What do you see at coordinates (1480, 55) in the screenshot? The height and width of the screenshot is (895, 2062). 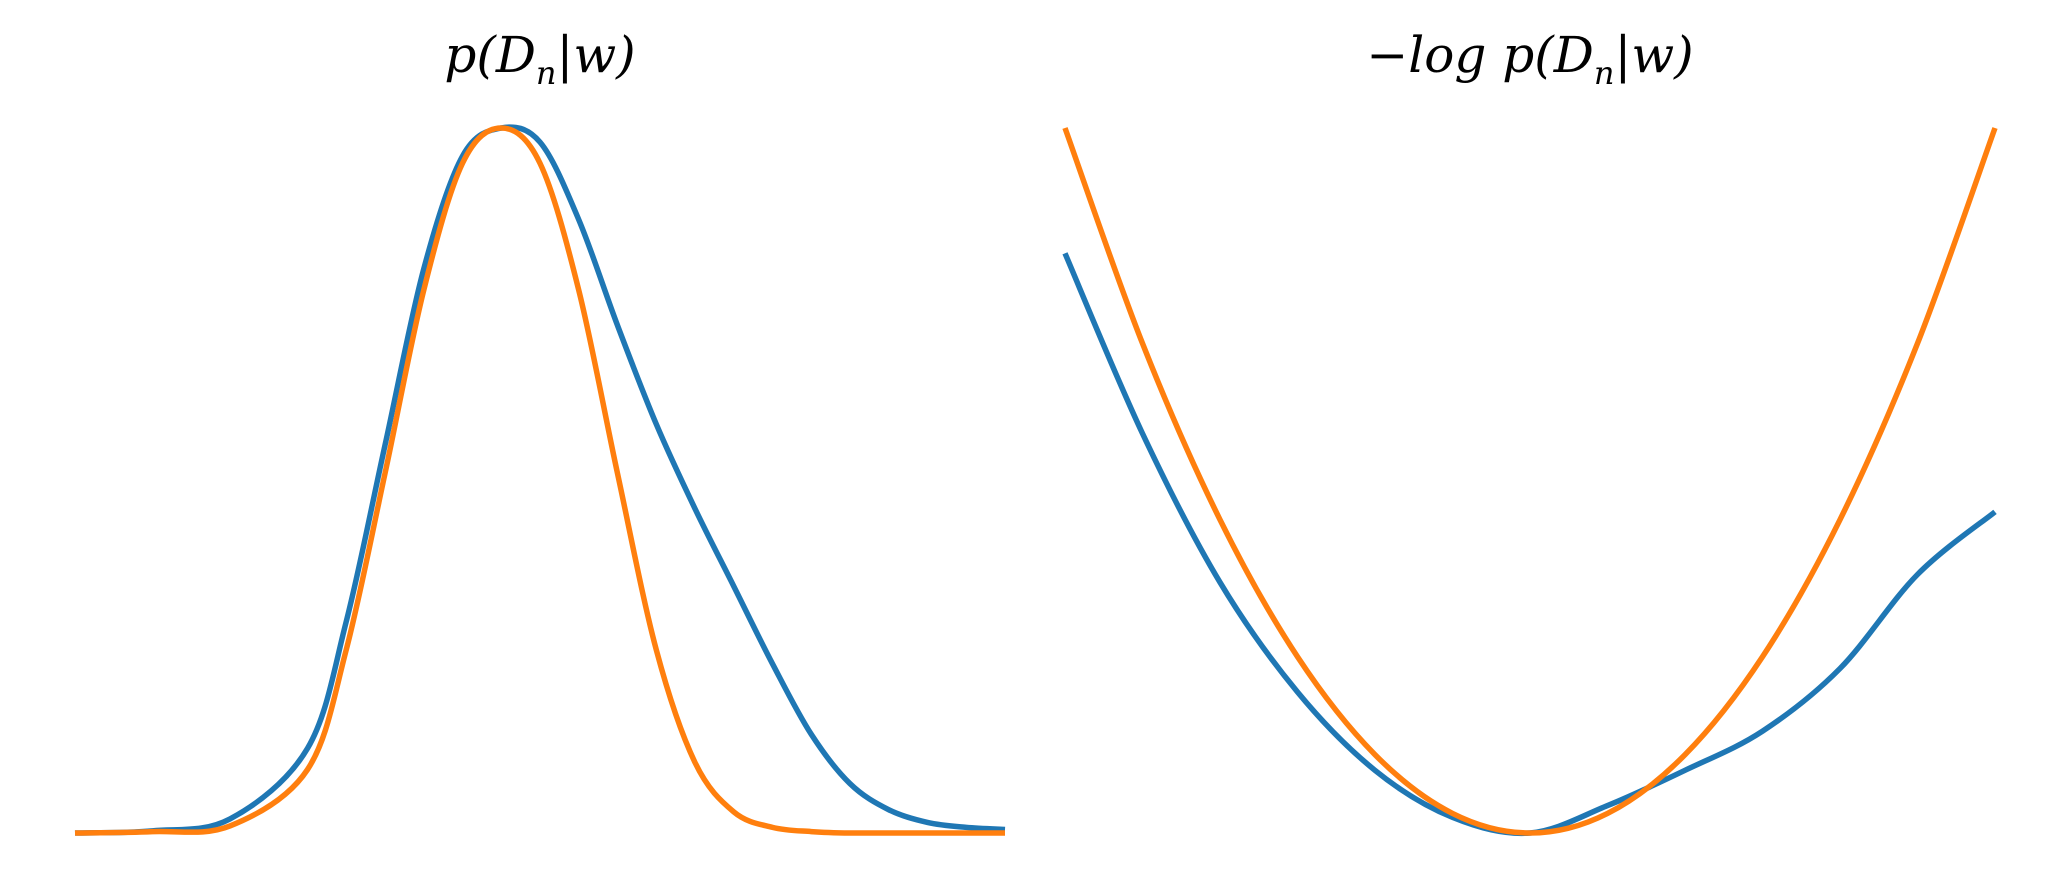 I see `neg-log-likelihood-title-main: −log p(D` at bounding box center [1480, 55].